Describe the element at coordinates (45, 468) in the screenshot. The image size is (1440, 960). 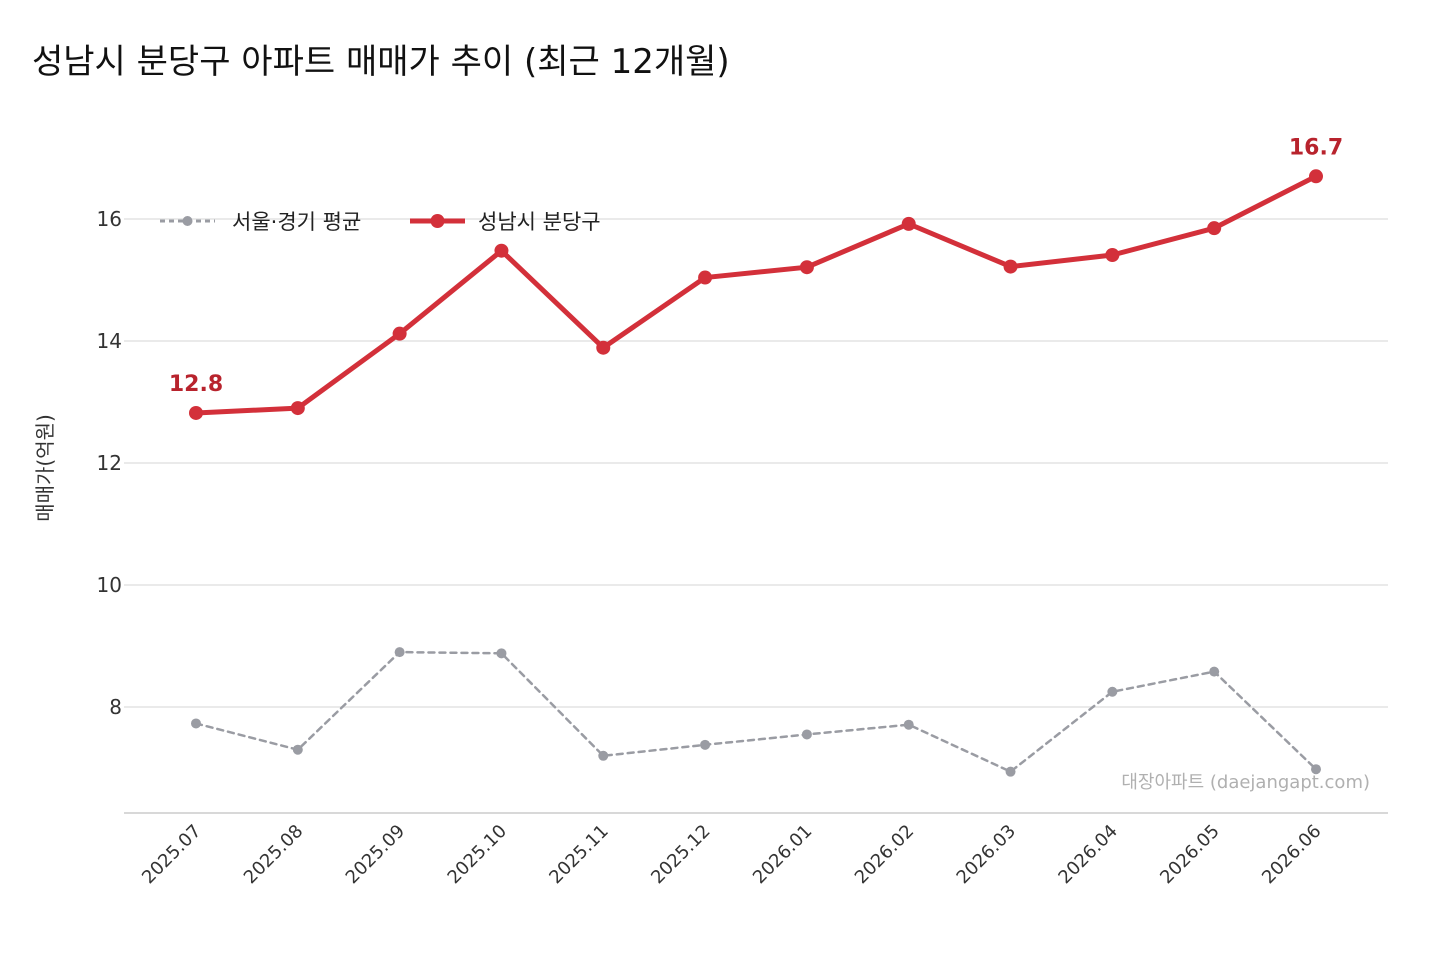
I see `y-axis-label: 매매가(억원)` at that location.